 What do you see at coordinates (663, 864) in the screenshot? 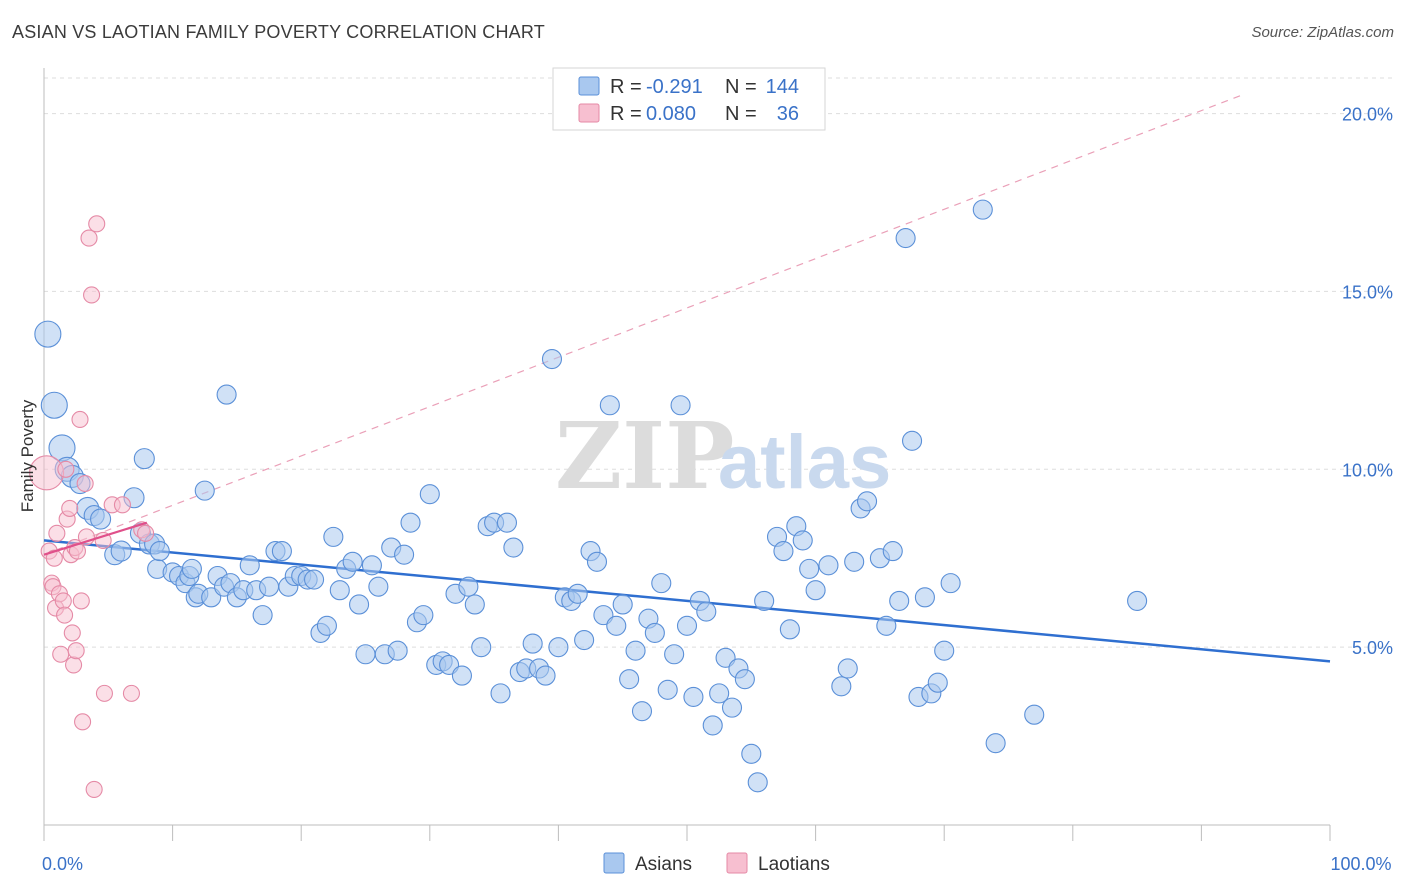
I see `bottom-legend-label-asians: Asians` at bounding box center [663, 864].